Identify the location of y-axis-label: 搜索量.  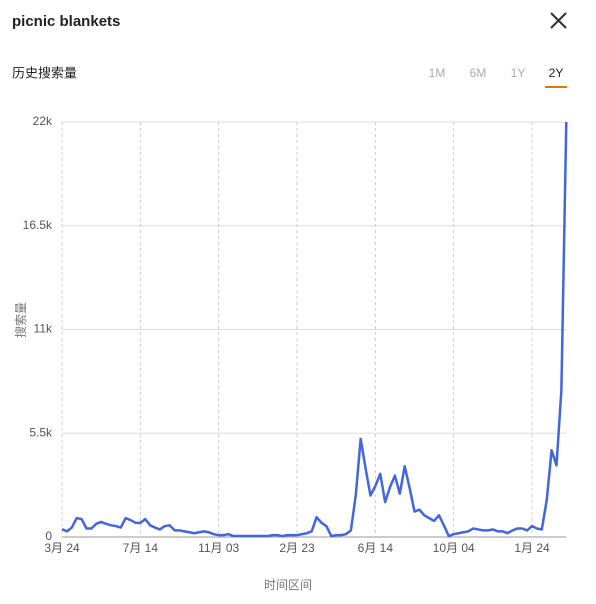
(20, 320).